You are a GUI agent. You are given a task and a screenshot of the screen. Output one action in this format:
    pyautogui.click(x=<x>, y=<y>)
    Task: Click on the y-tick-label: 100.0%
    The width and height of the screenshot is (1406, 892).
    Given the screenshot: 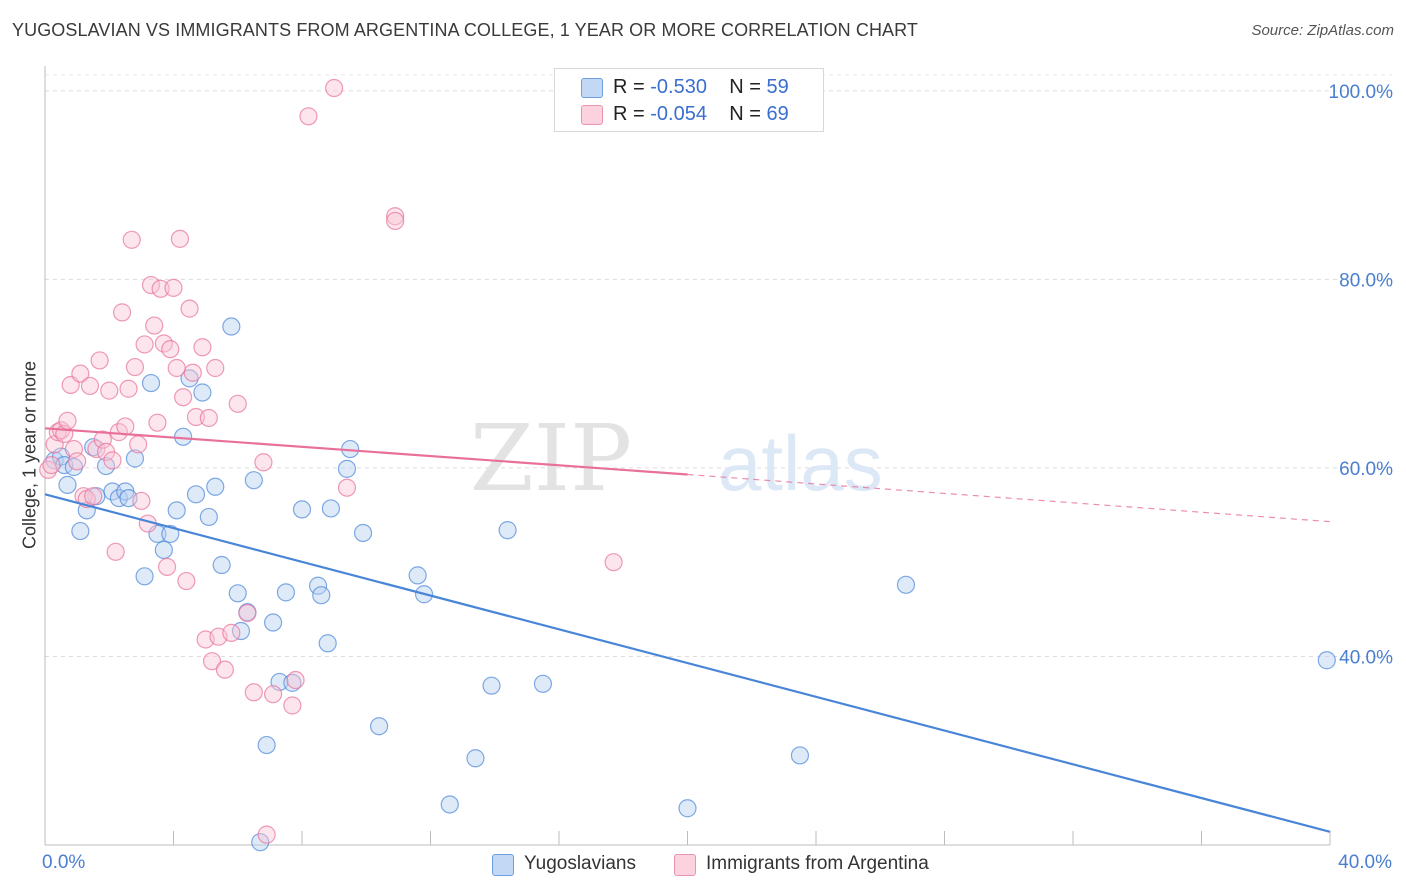 What is the action you would take?
    pyautogui.click(x=1361, y=92)
    